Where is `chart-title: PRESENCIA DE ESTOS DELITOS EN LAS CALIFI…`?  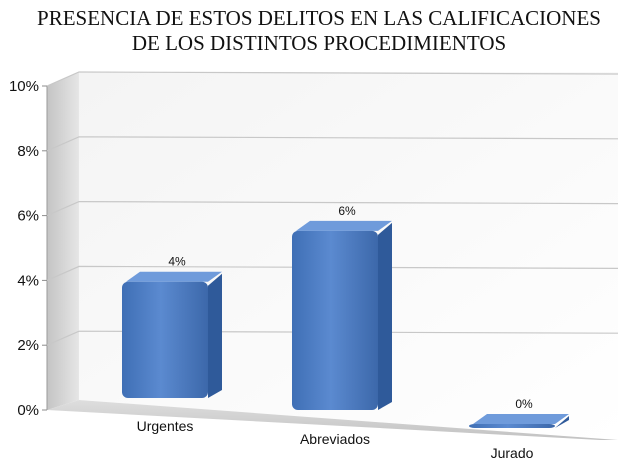 chart-title: PRESENCIA DE ESTOS DELITOS EN LAS CALIFI… is located at coordinates (319, 31).